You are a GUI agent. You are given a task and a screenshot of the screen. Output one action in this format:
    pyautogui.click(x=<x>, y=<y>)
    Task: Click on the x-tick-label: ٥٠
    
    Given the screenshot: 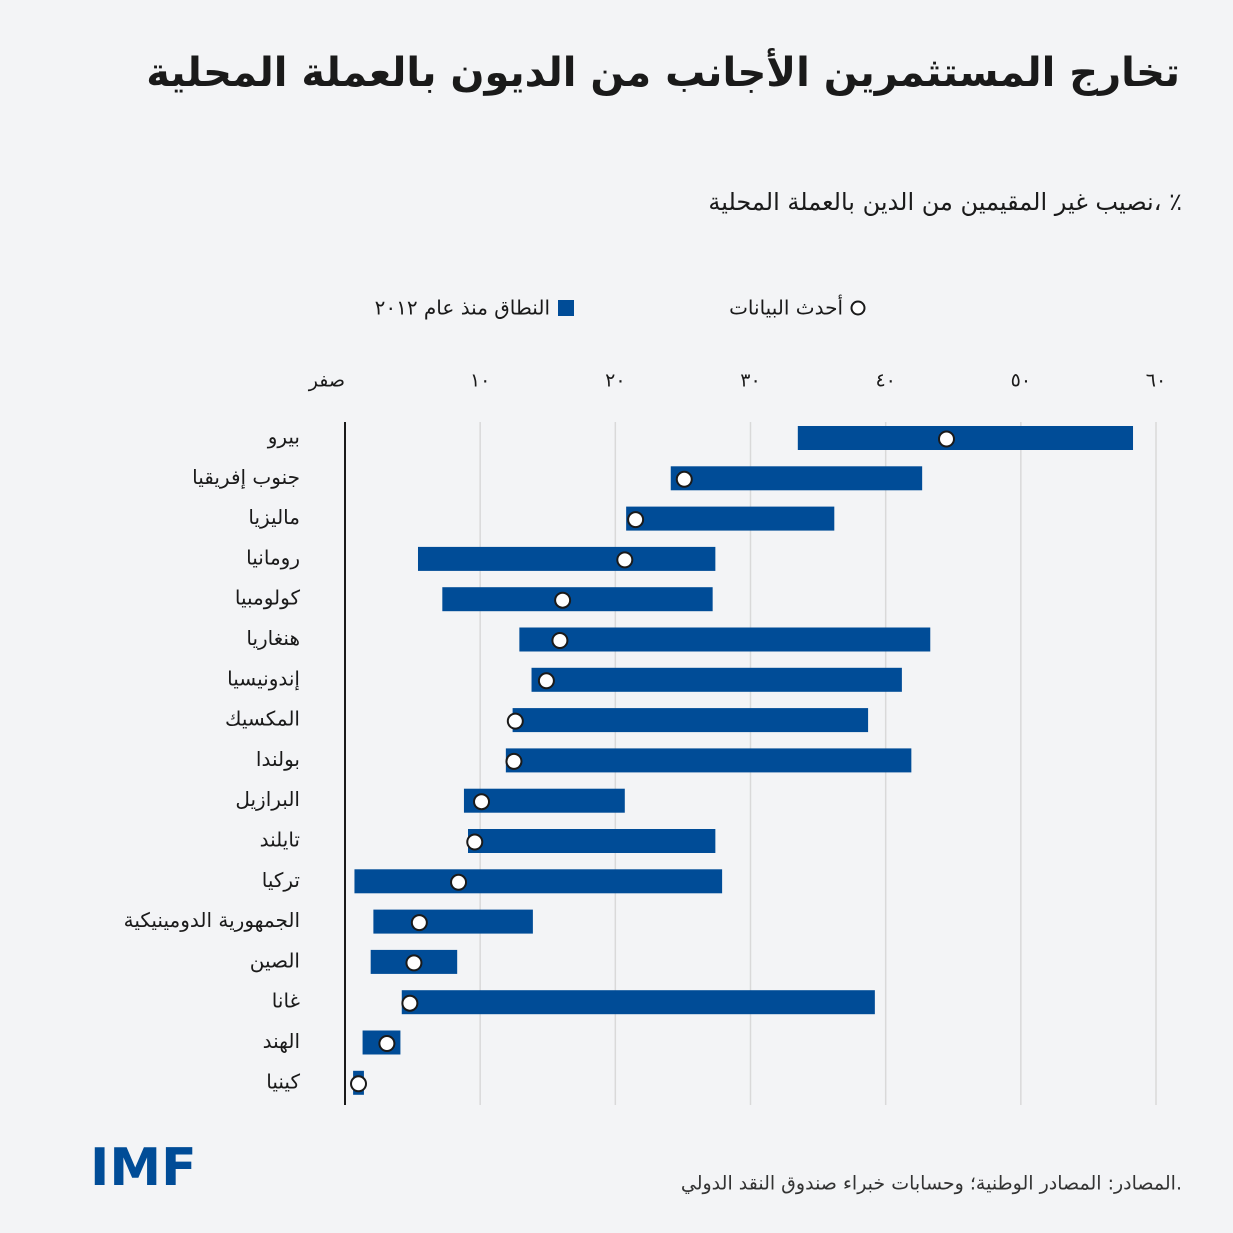 What is the action you would take?
    pyautogui.click(x=1021, y=381)
    